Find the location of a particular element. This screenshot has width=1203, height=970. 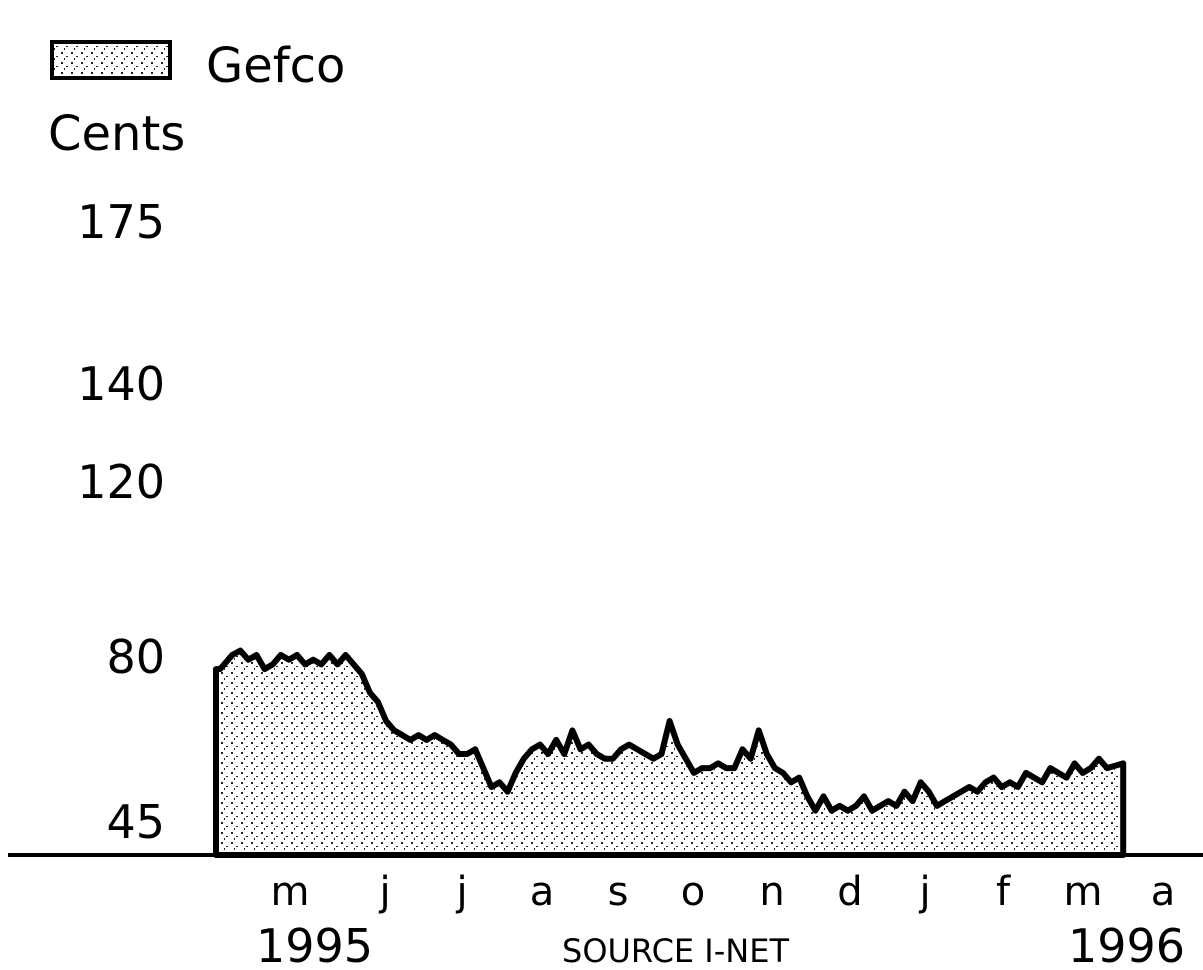

y-tick-label: 175 is located at coordinates (121, 222).